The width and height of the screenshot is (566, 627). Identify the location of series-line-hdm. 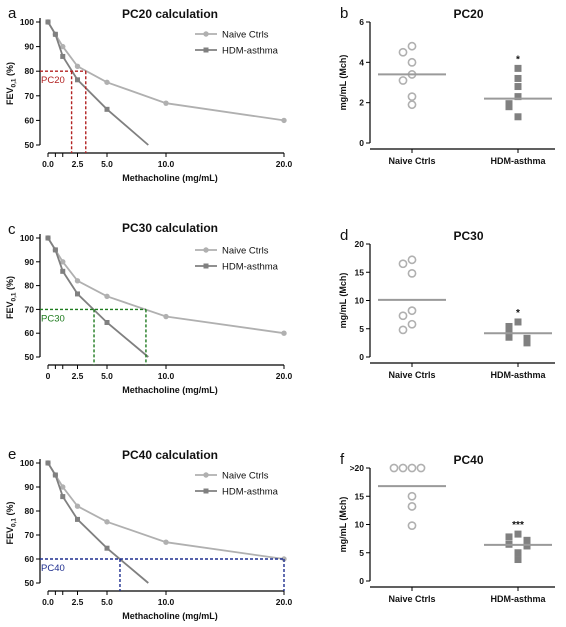
(98, 297).